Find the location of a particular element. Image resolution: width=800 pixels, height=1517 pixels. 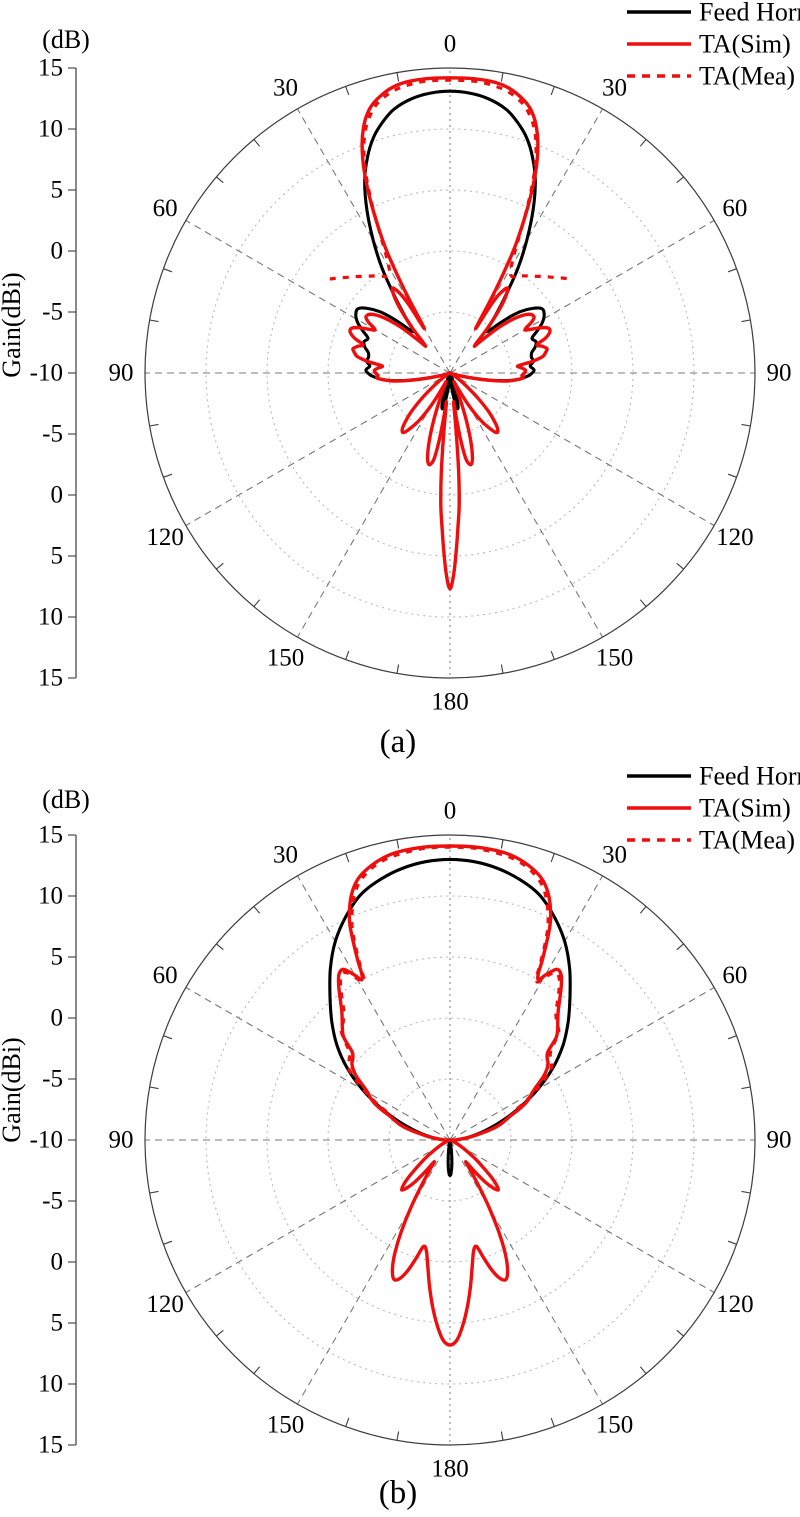

panel-a-caption: (a) is located at coordinates (398, 742).